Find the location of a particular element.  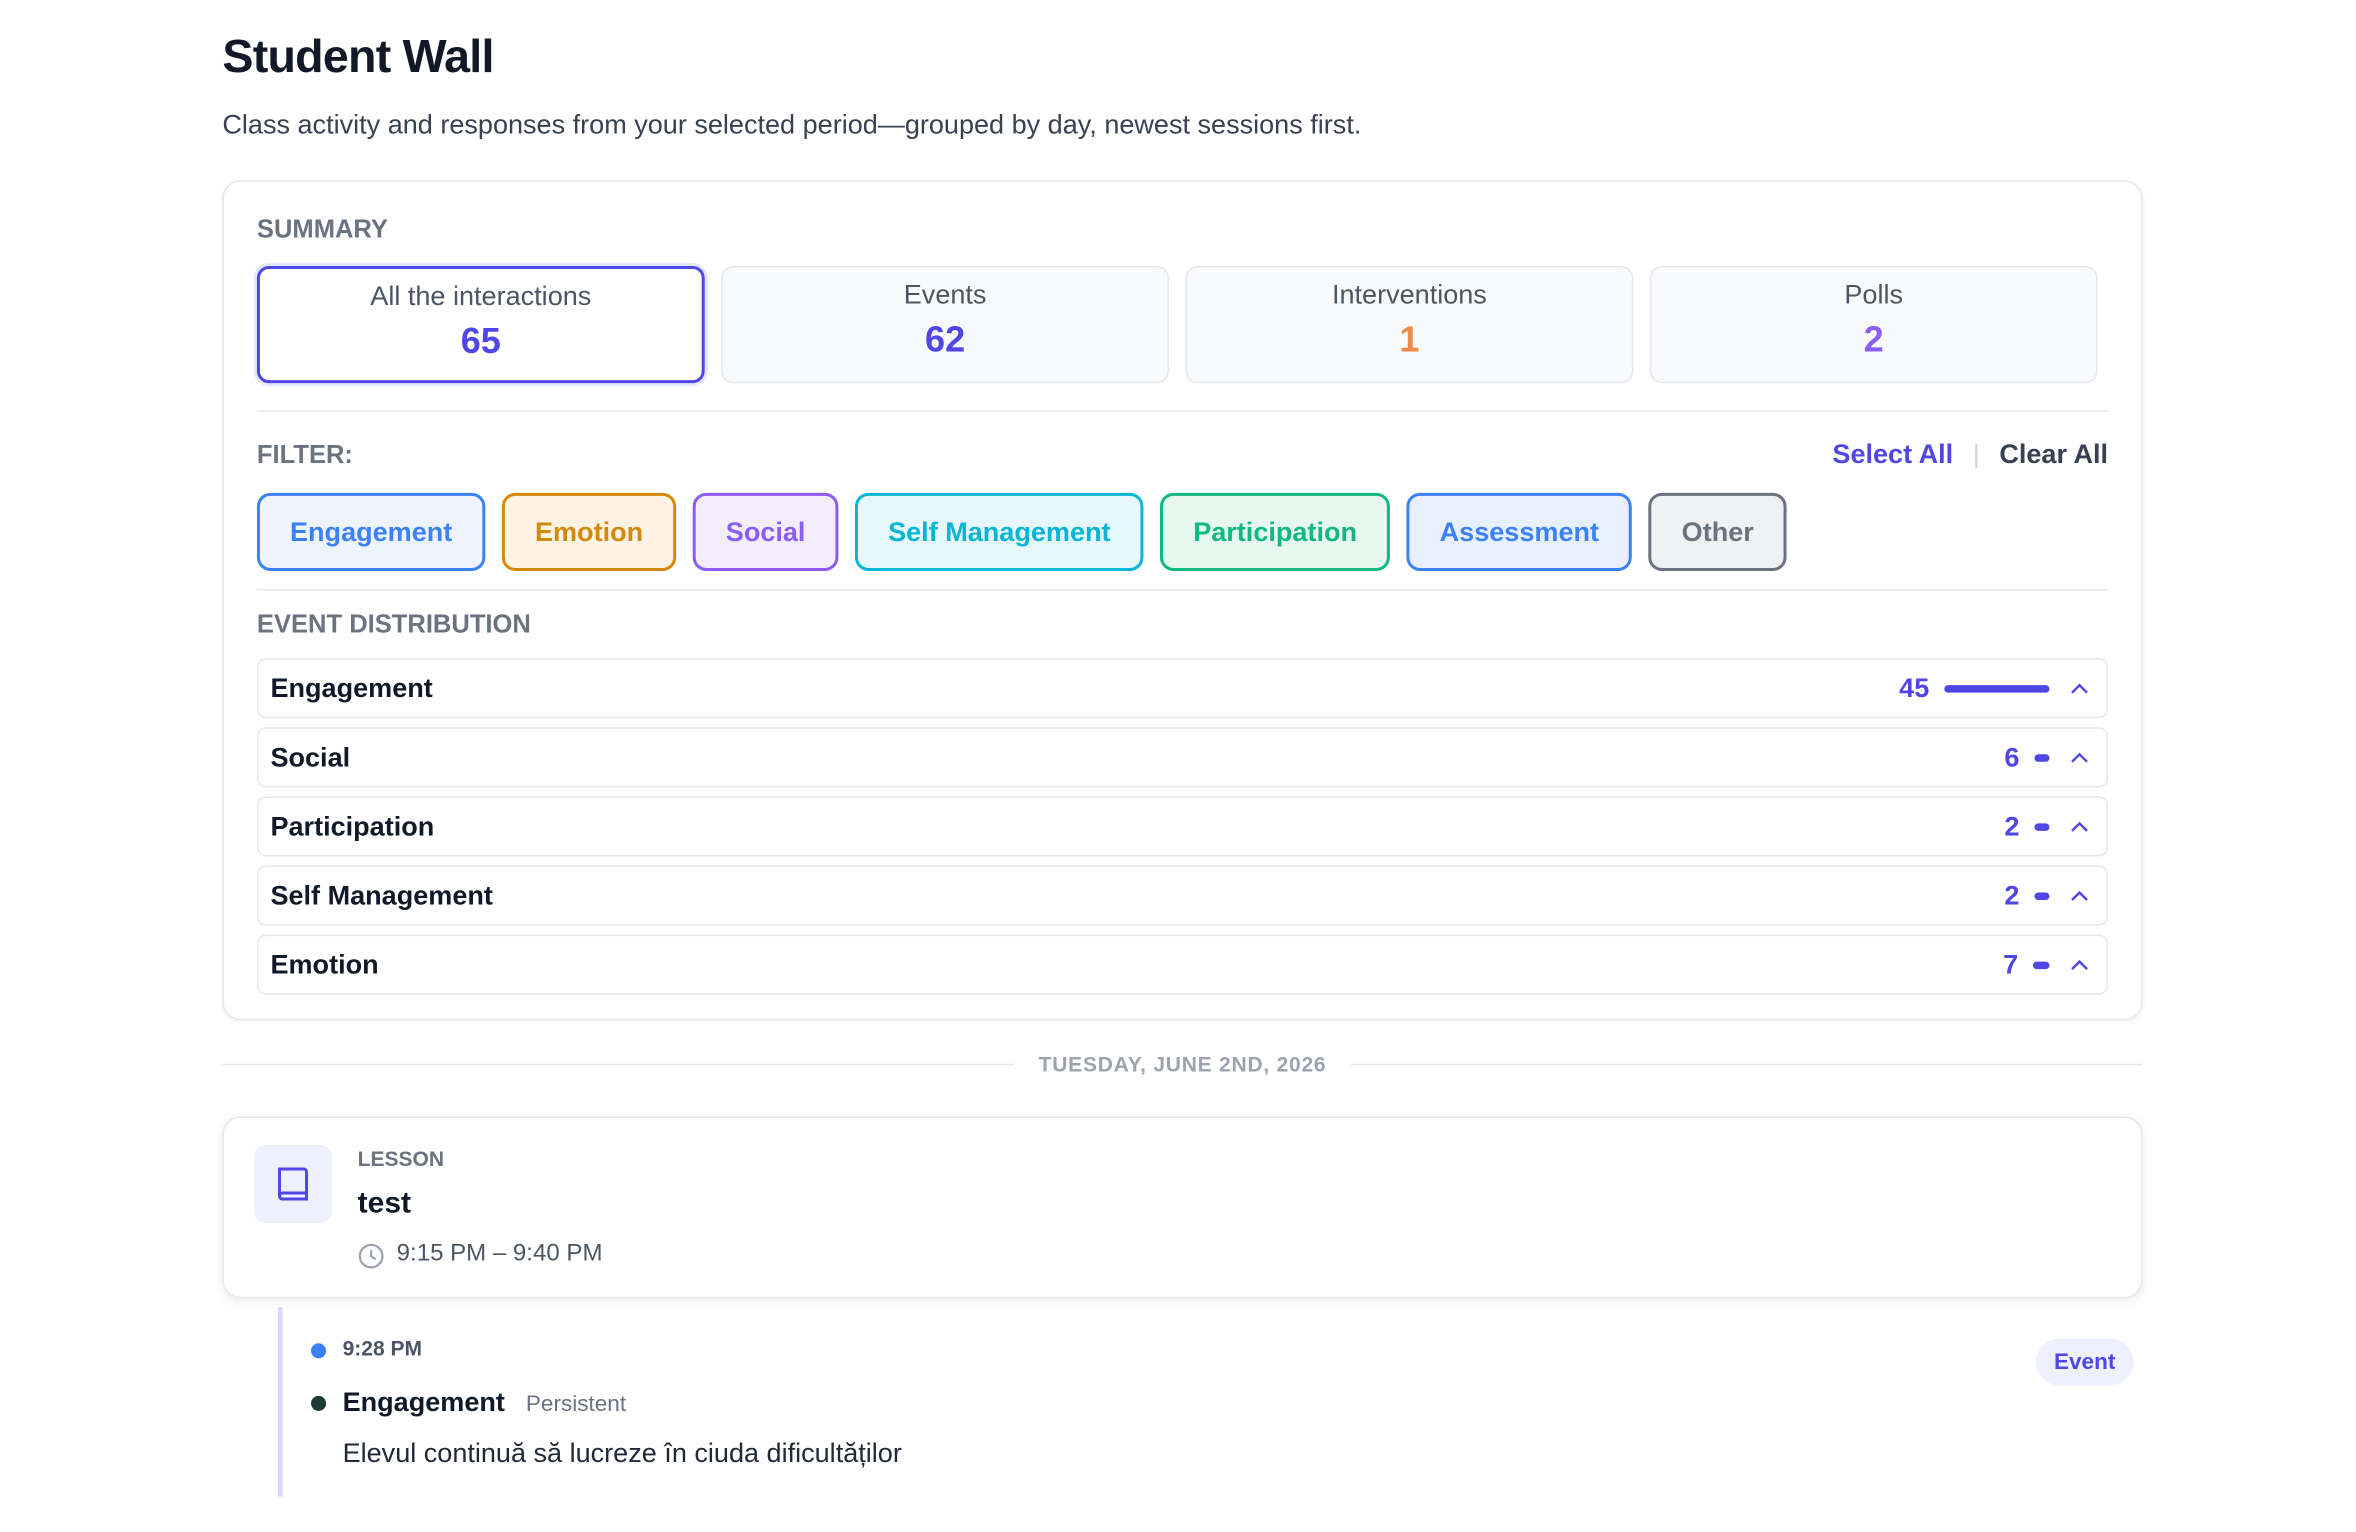

row-count: 6 is located at coordinates (2012, 756).